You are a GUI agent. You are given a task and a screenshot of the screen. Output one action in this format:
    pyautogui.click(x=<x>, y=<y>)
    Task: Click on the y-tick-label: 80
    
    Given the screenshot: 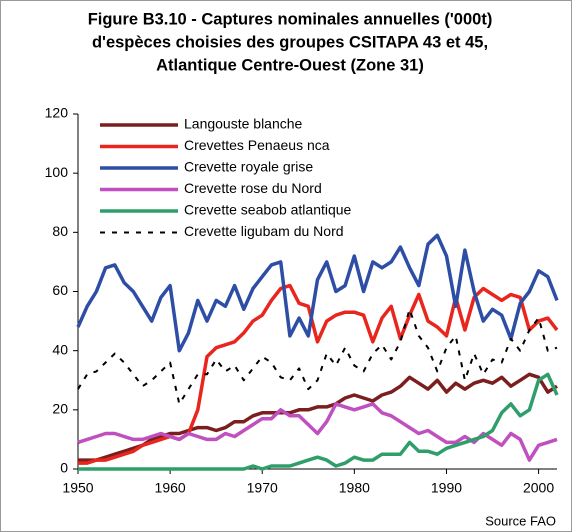 What is the action you would take?
    pyautogui.click(x=60, y=231)
    